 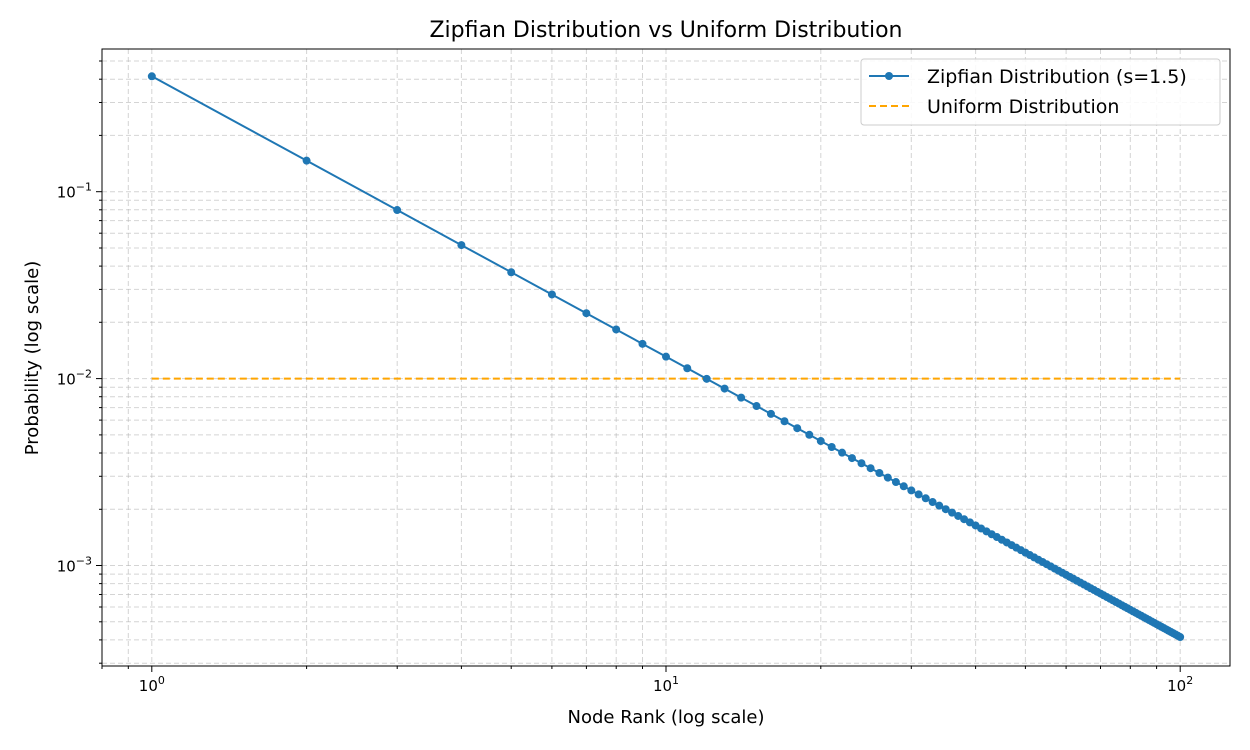 I want to click on legend-zipf-label: Zipfian Distribution (s=1.5), so click(x=1057, y=77).